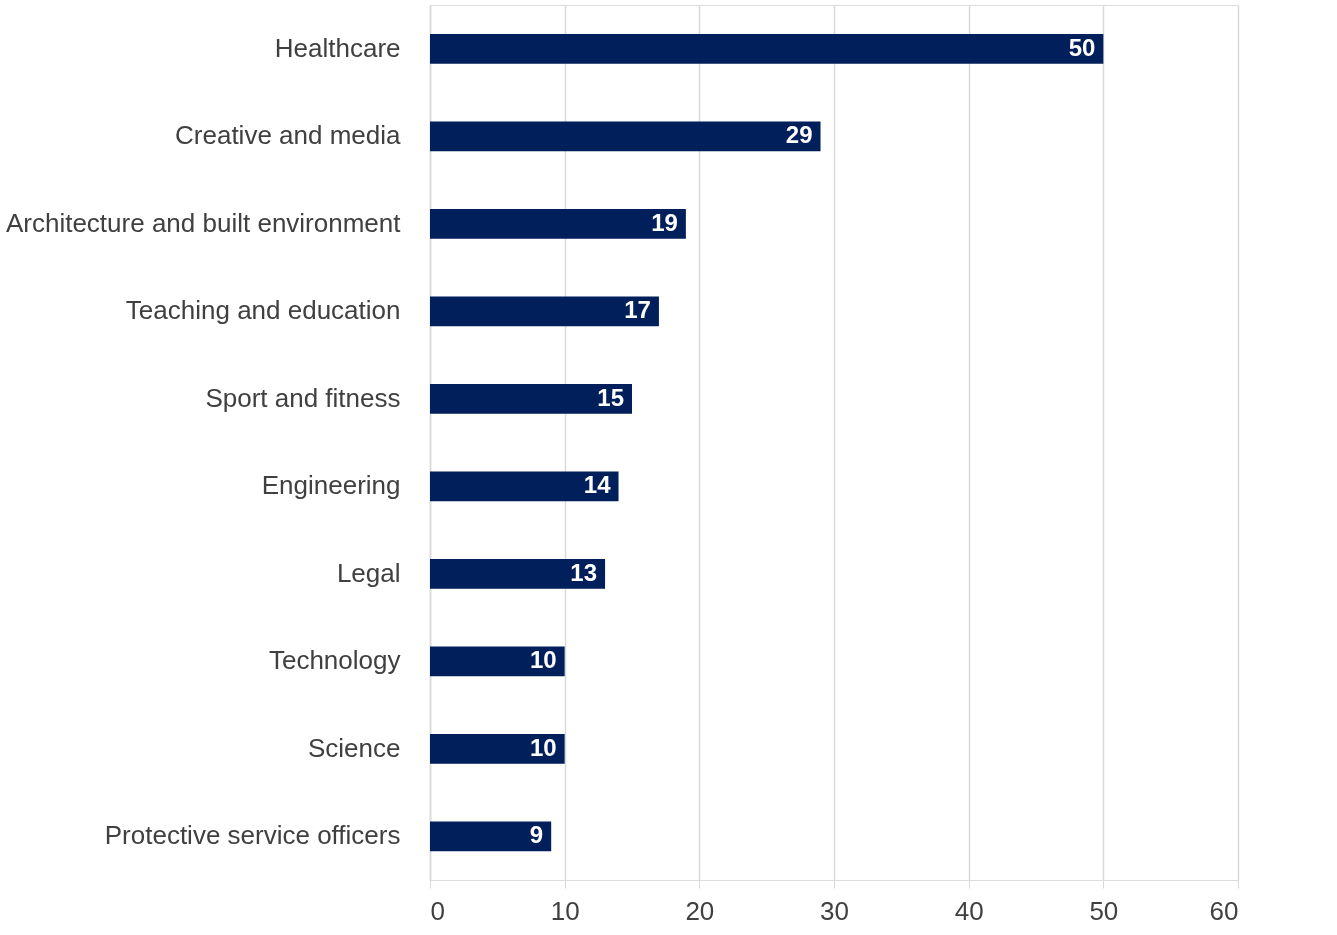 The image size is (1337, 935). Describe the element at coordinates (334, 660) in the screenshot. I see `y-tick-label: Technology` at that location.